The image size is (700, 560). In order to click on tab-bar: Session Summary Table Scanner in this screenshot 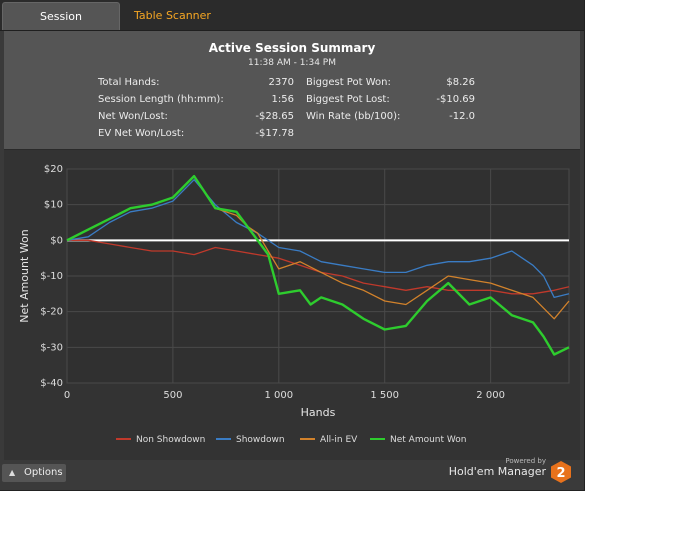, I will do `click(292, 25)`.